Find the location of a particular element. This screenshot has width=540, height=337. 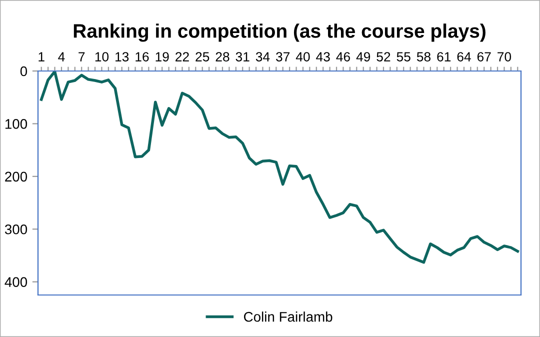

y-tick-label: 100 is located at coordinates (16, 124).